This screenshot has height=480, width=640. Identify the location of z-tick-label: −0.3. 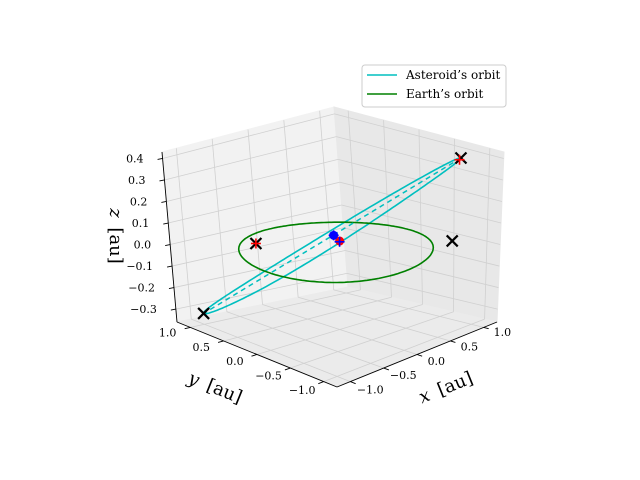
(143, 309).